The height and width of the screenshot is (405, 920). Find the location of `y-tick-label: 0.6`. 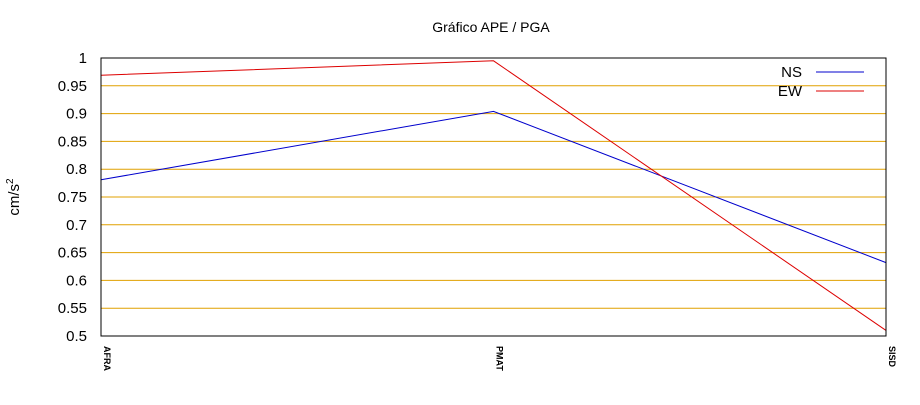

y-tick-label: 0.6 is located at coordinates (76, 280).